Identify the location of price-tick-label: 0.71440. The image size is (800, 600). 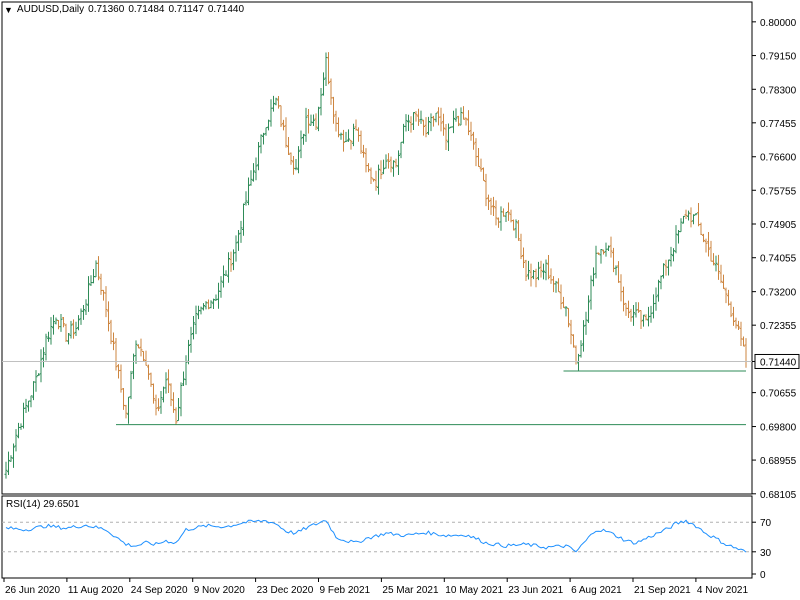
(778, 362).